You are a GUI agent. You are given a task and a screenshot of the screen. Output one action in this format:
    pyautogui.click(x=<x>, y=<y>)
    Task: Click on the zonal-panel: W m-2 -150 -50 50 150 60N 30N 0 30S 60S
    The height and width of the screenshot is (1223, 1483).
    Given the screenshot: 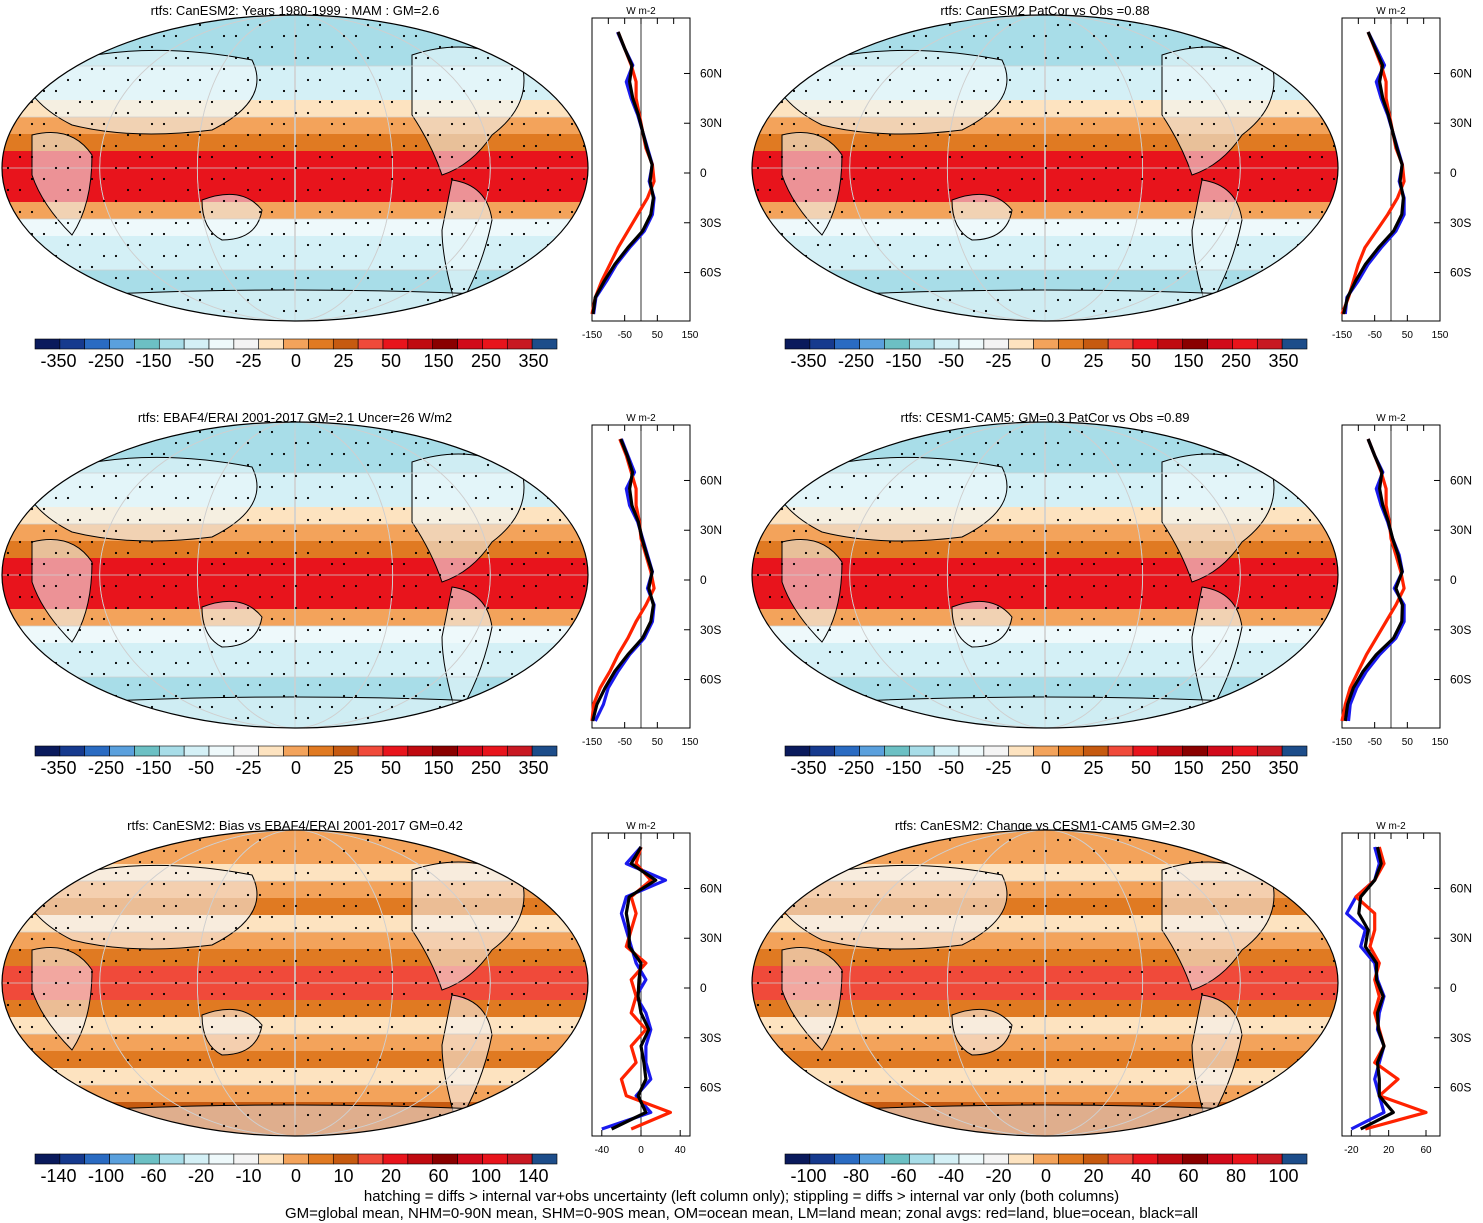 What is the action you would take?
    pyautogui.click(x=652, y=173)
    